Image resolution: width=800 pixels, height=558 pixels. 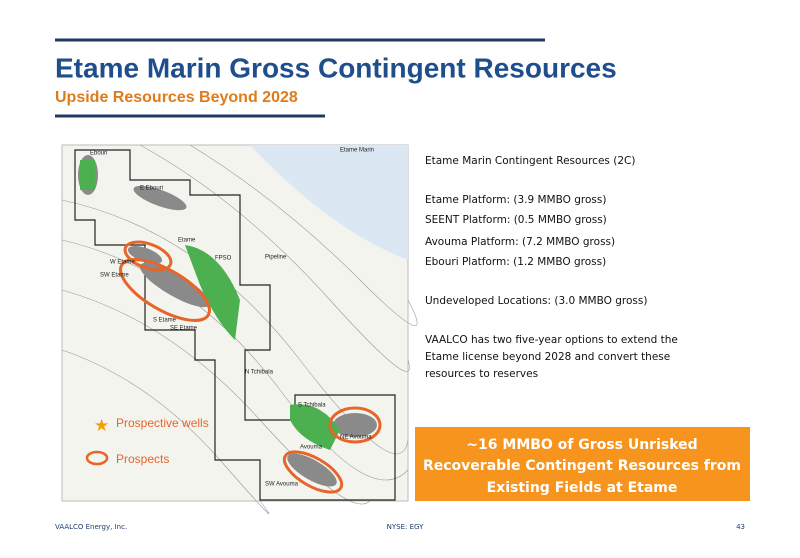 I want to click on callout-box, so click(x=582, y=464).